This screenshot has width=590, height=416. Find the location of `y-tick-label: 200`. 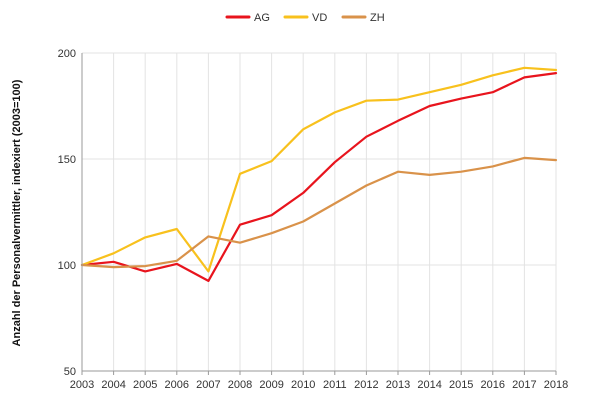

y-tick-label: 200 is located at coordinates (67, 54).